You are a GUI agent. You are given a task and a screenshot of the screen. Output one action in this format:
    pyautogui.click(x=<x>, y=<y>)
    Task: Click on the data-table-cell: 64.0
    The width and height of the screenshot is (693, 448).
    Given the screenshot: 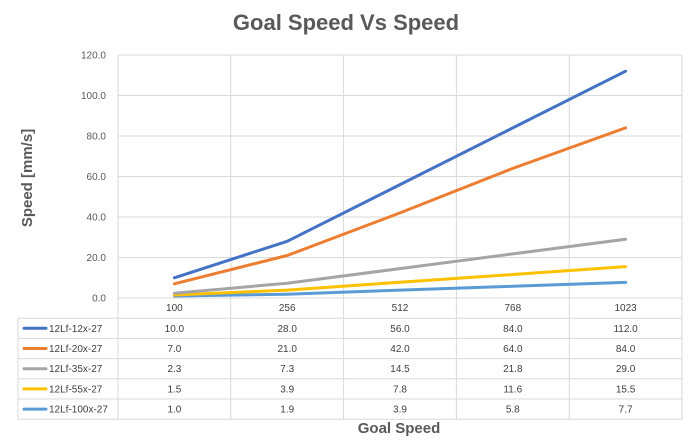 What is the action you would take?
    pyautogui.click(x=513, y=349)
    